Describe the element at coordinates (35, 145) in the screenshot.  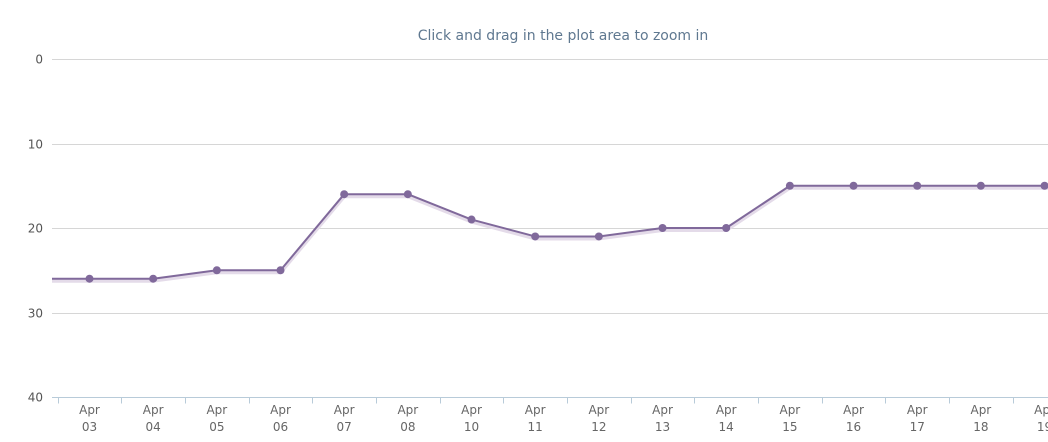
I see `y-tick-label-10: 10` at that location.